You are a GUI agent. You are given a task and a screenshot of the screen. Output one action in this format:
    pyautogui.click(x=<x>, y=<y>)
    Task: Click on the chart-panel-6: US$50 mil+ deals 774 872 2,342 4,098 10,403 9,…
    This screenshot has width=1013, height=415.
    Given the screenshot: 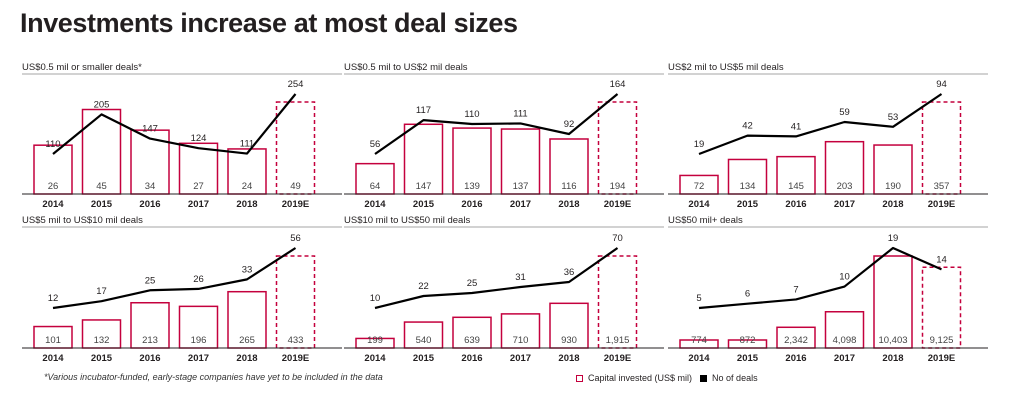 What is the action you would take?
    pyautogui.click(x=828, y=289)
    